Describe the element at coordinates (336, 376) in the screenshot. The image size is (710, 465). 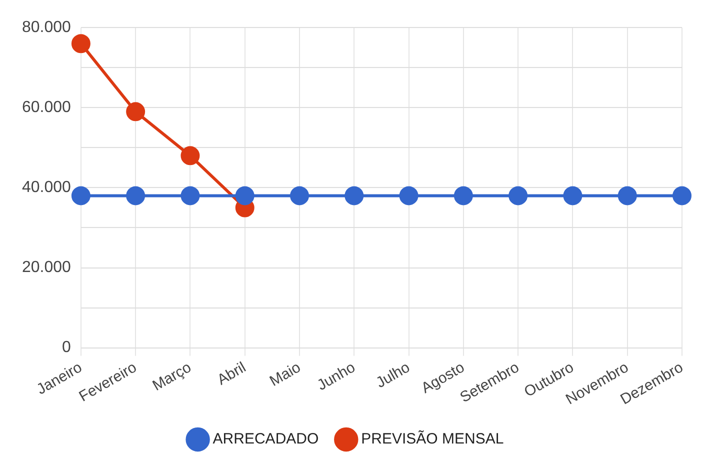
I see `x-tick-label: Junho` at that location.